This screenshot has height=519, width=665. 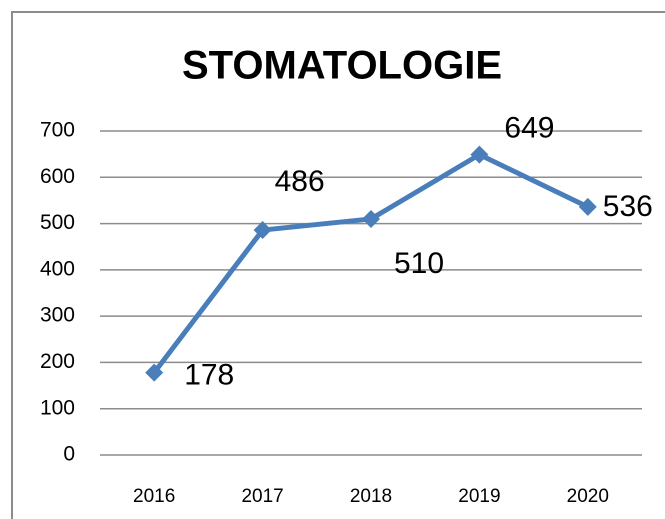 I want to click on y-tick-label: 300, so click(x=57, y=315).